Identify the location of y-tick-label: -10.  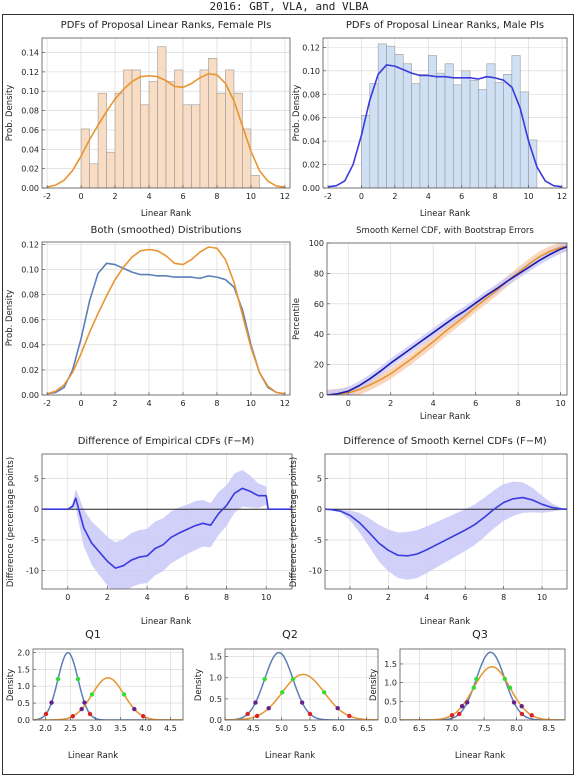
(32, 571).